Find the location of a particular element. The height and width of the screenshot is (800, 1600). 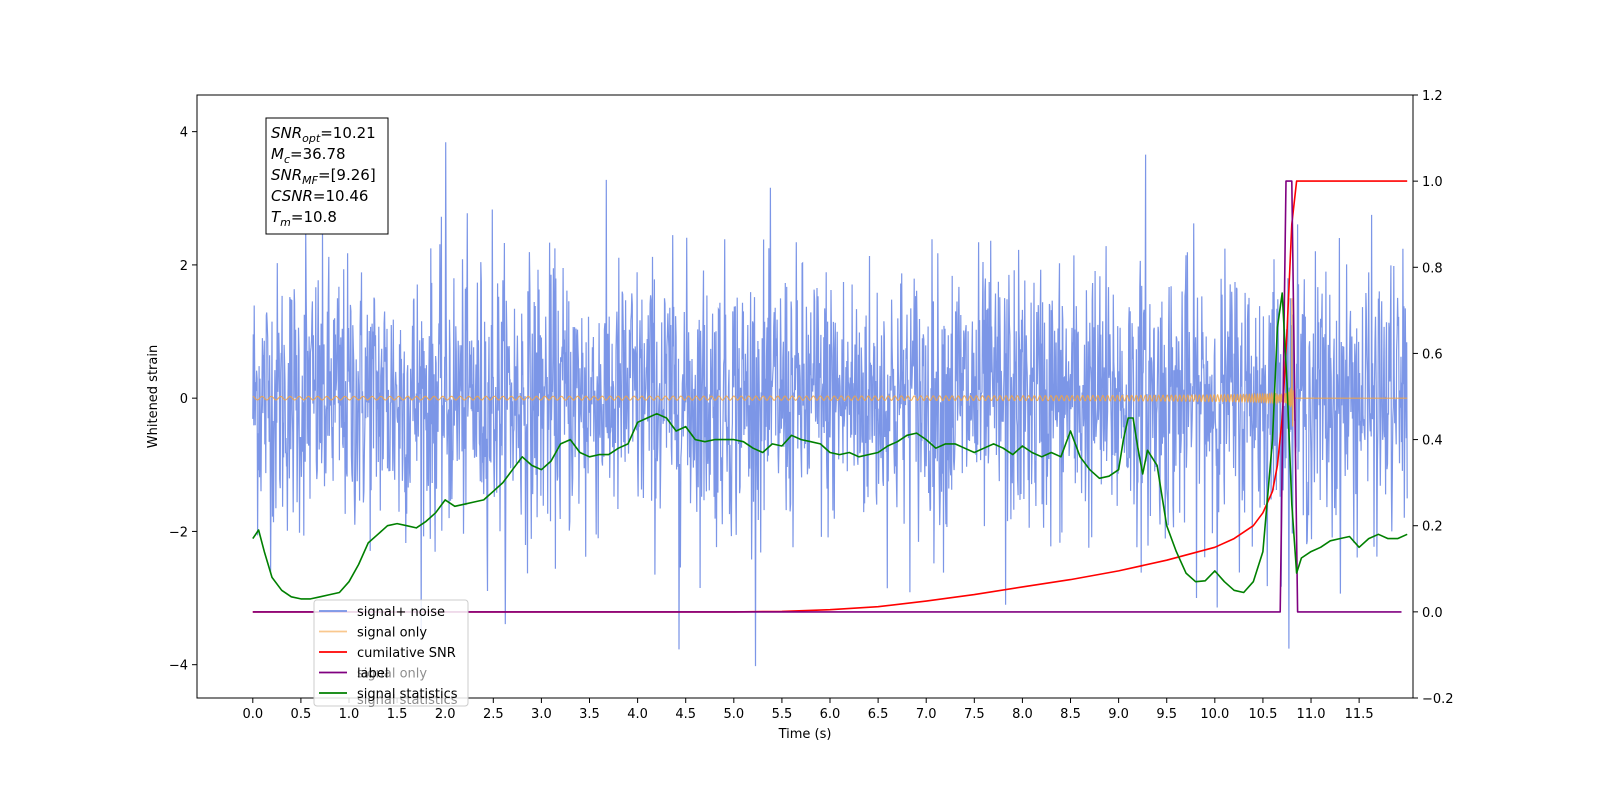

annotation-box-frame is located at coordinates (327, 176).